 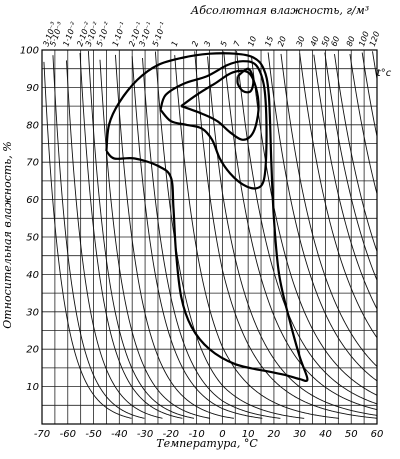 I want to click on y-tick-label: 20, so click(x=32, y=350).